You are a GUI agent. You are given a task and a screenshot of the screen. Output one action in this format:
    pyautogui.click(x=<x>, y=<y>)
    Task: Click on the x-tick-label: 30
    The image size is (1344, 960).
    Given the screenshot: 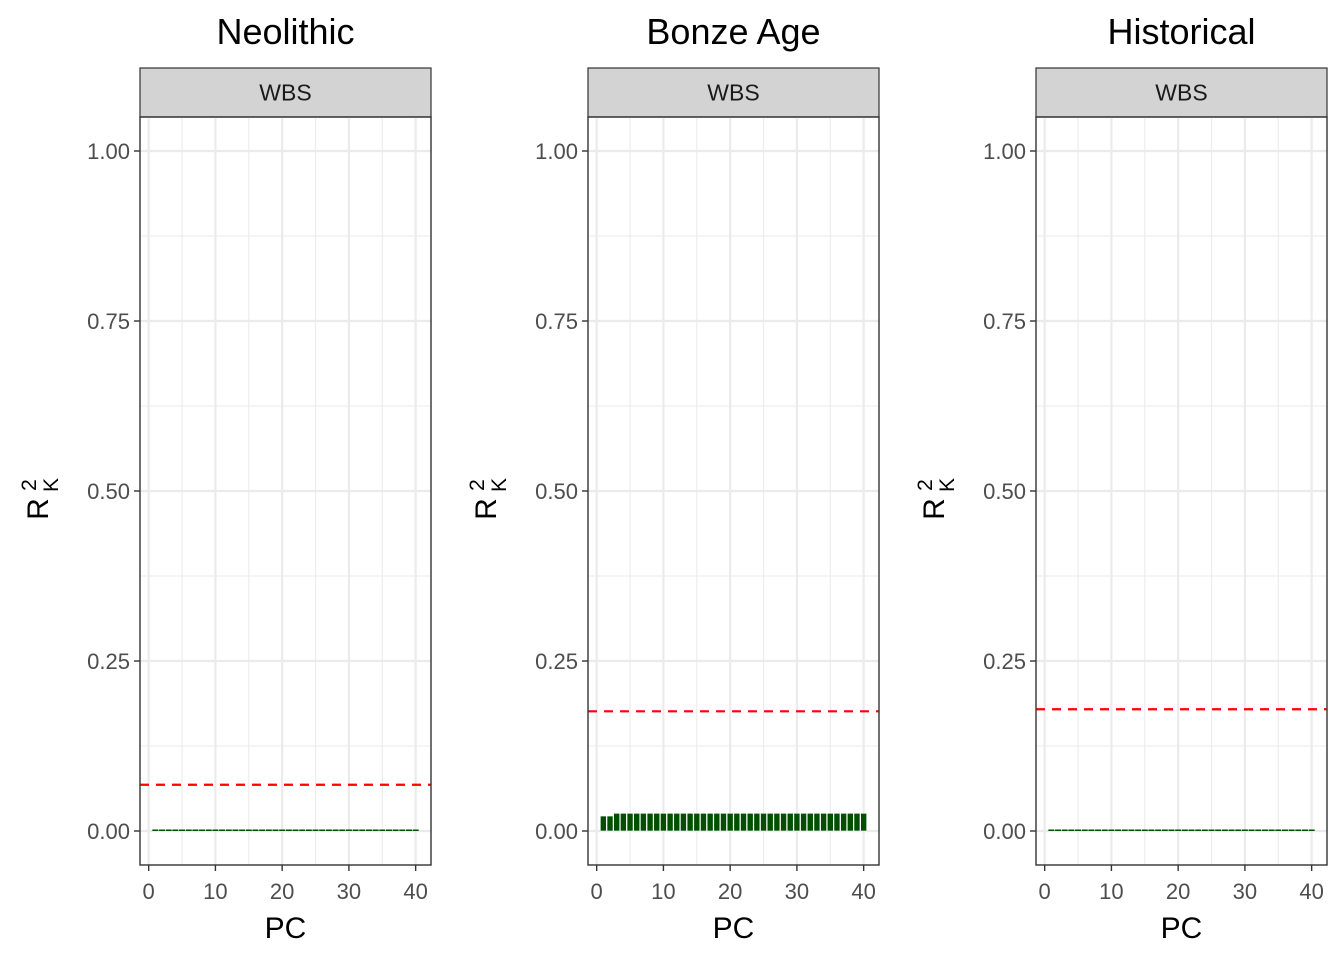 What is the action you would take?
    pyautogui.click(x=349, y=891)
    